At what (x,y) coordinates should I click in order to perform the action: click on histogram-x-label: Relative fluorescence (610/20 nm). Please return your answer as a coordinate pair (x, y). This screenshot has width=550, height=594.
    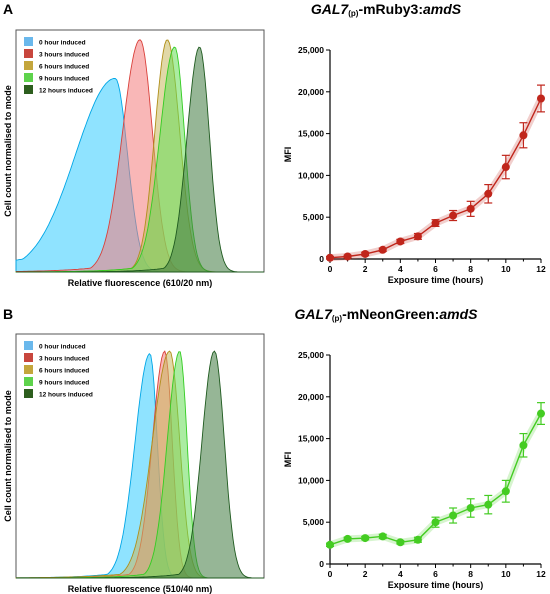
    Looking at the image, I should click on (140, 283).